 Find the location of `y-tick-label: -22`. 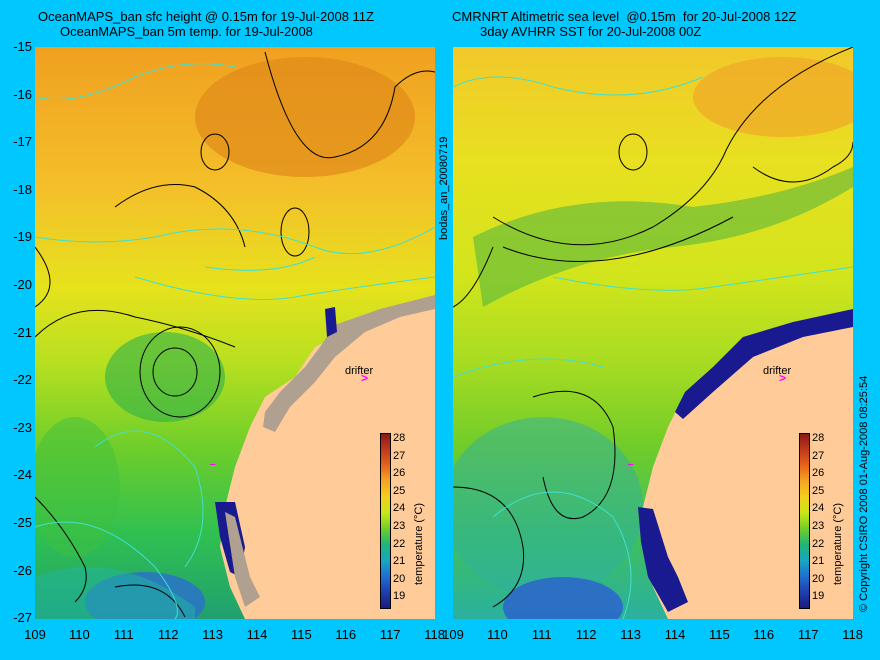

y-tick-label: -22 is located at coordinates (22, 380).